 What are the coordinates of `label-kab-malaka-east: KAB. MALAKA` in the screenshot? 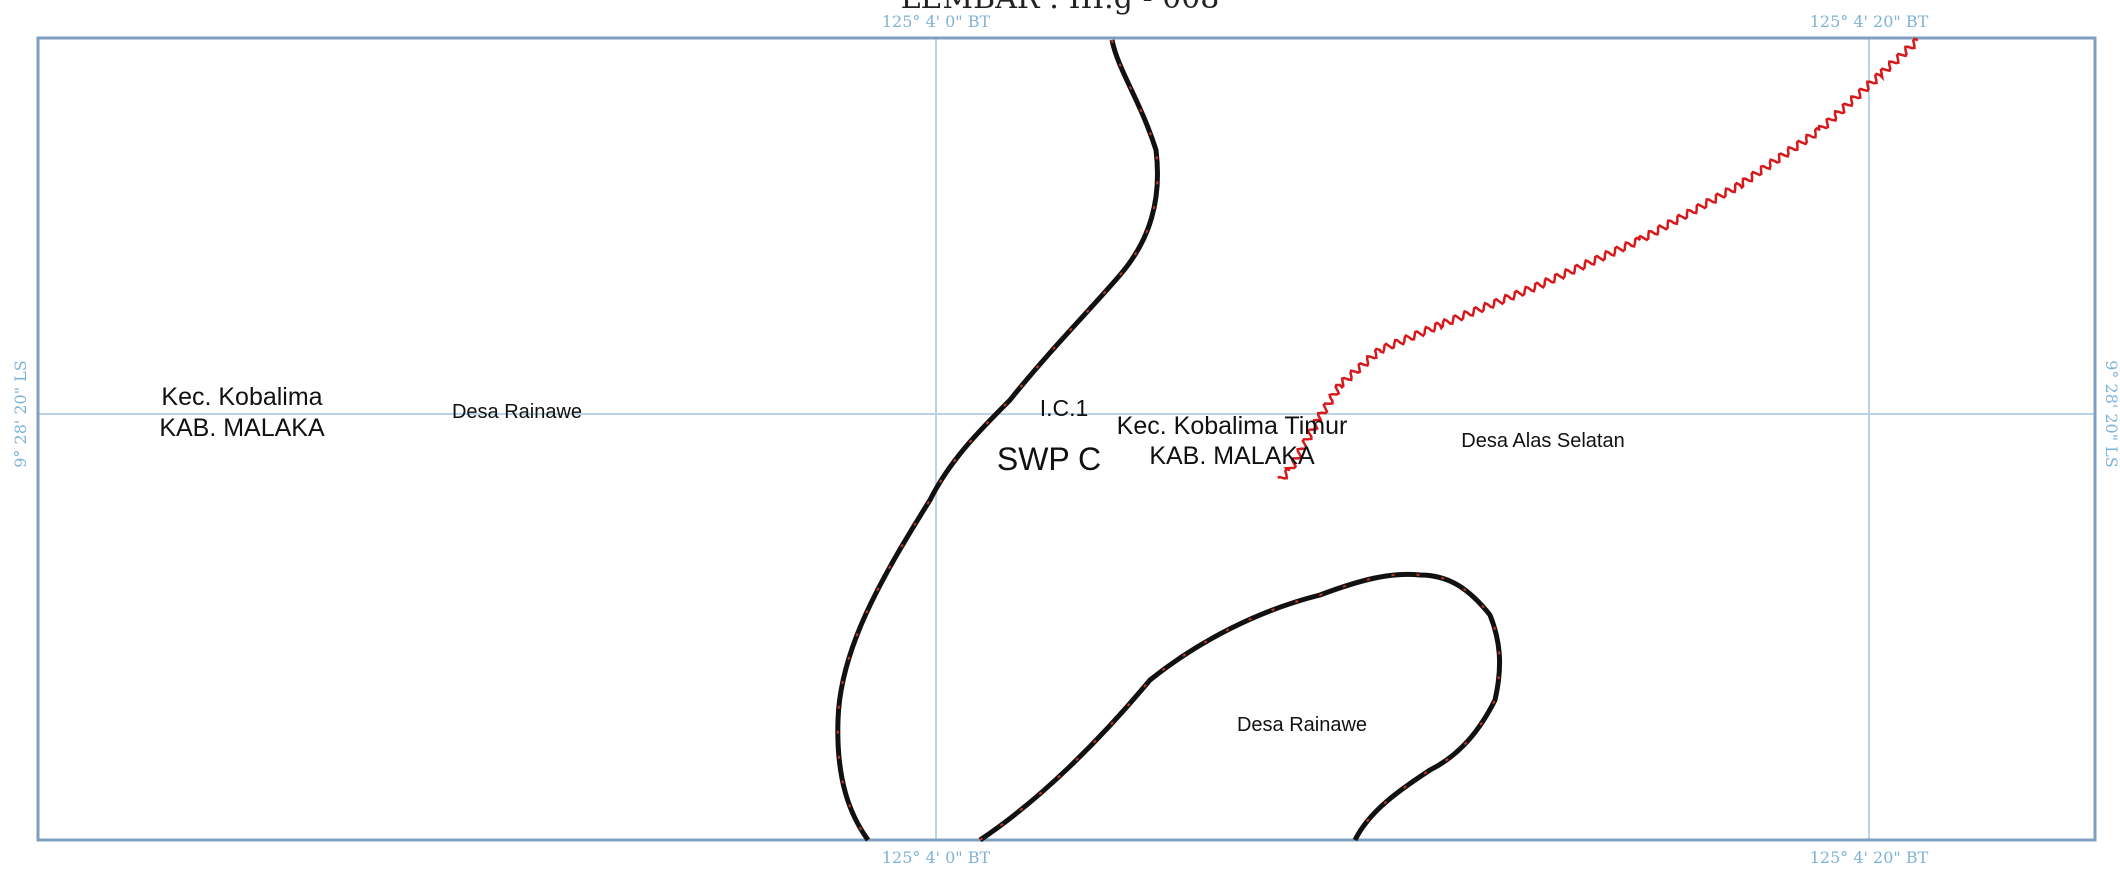 It's located at (1232, 456).